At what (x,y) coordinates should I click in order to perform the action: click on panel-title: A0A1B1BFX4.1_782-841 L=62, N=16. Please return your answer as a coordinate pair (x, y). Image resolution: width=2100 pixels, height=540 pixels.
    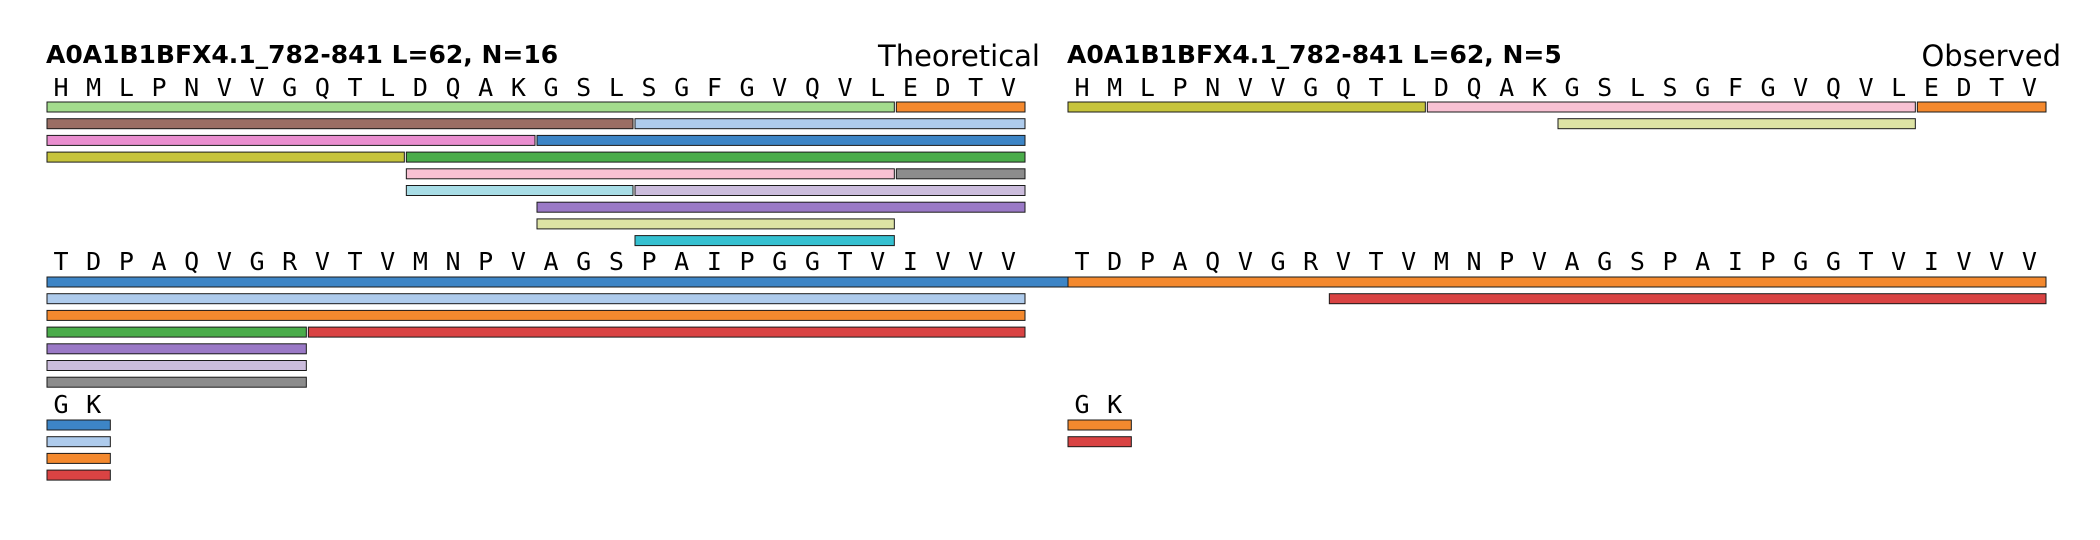
    Looking at the image, I should click on (302, 54).